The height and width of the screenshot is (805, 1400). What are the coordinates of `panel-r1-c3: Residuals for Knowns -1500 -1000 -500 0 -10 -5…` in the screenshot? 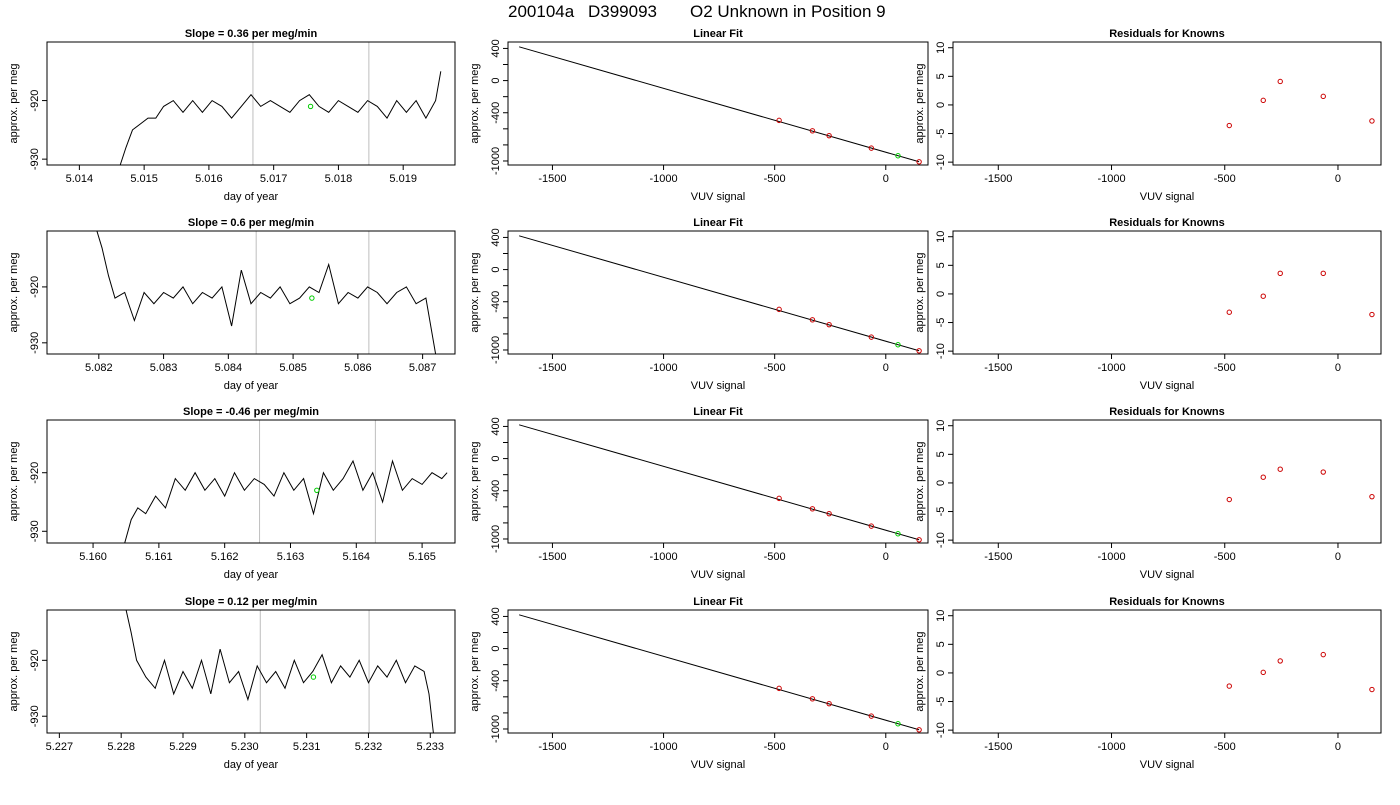 It's located at (1148, 115).